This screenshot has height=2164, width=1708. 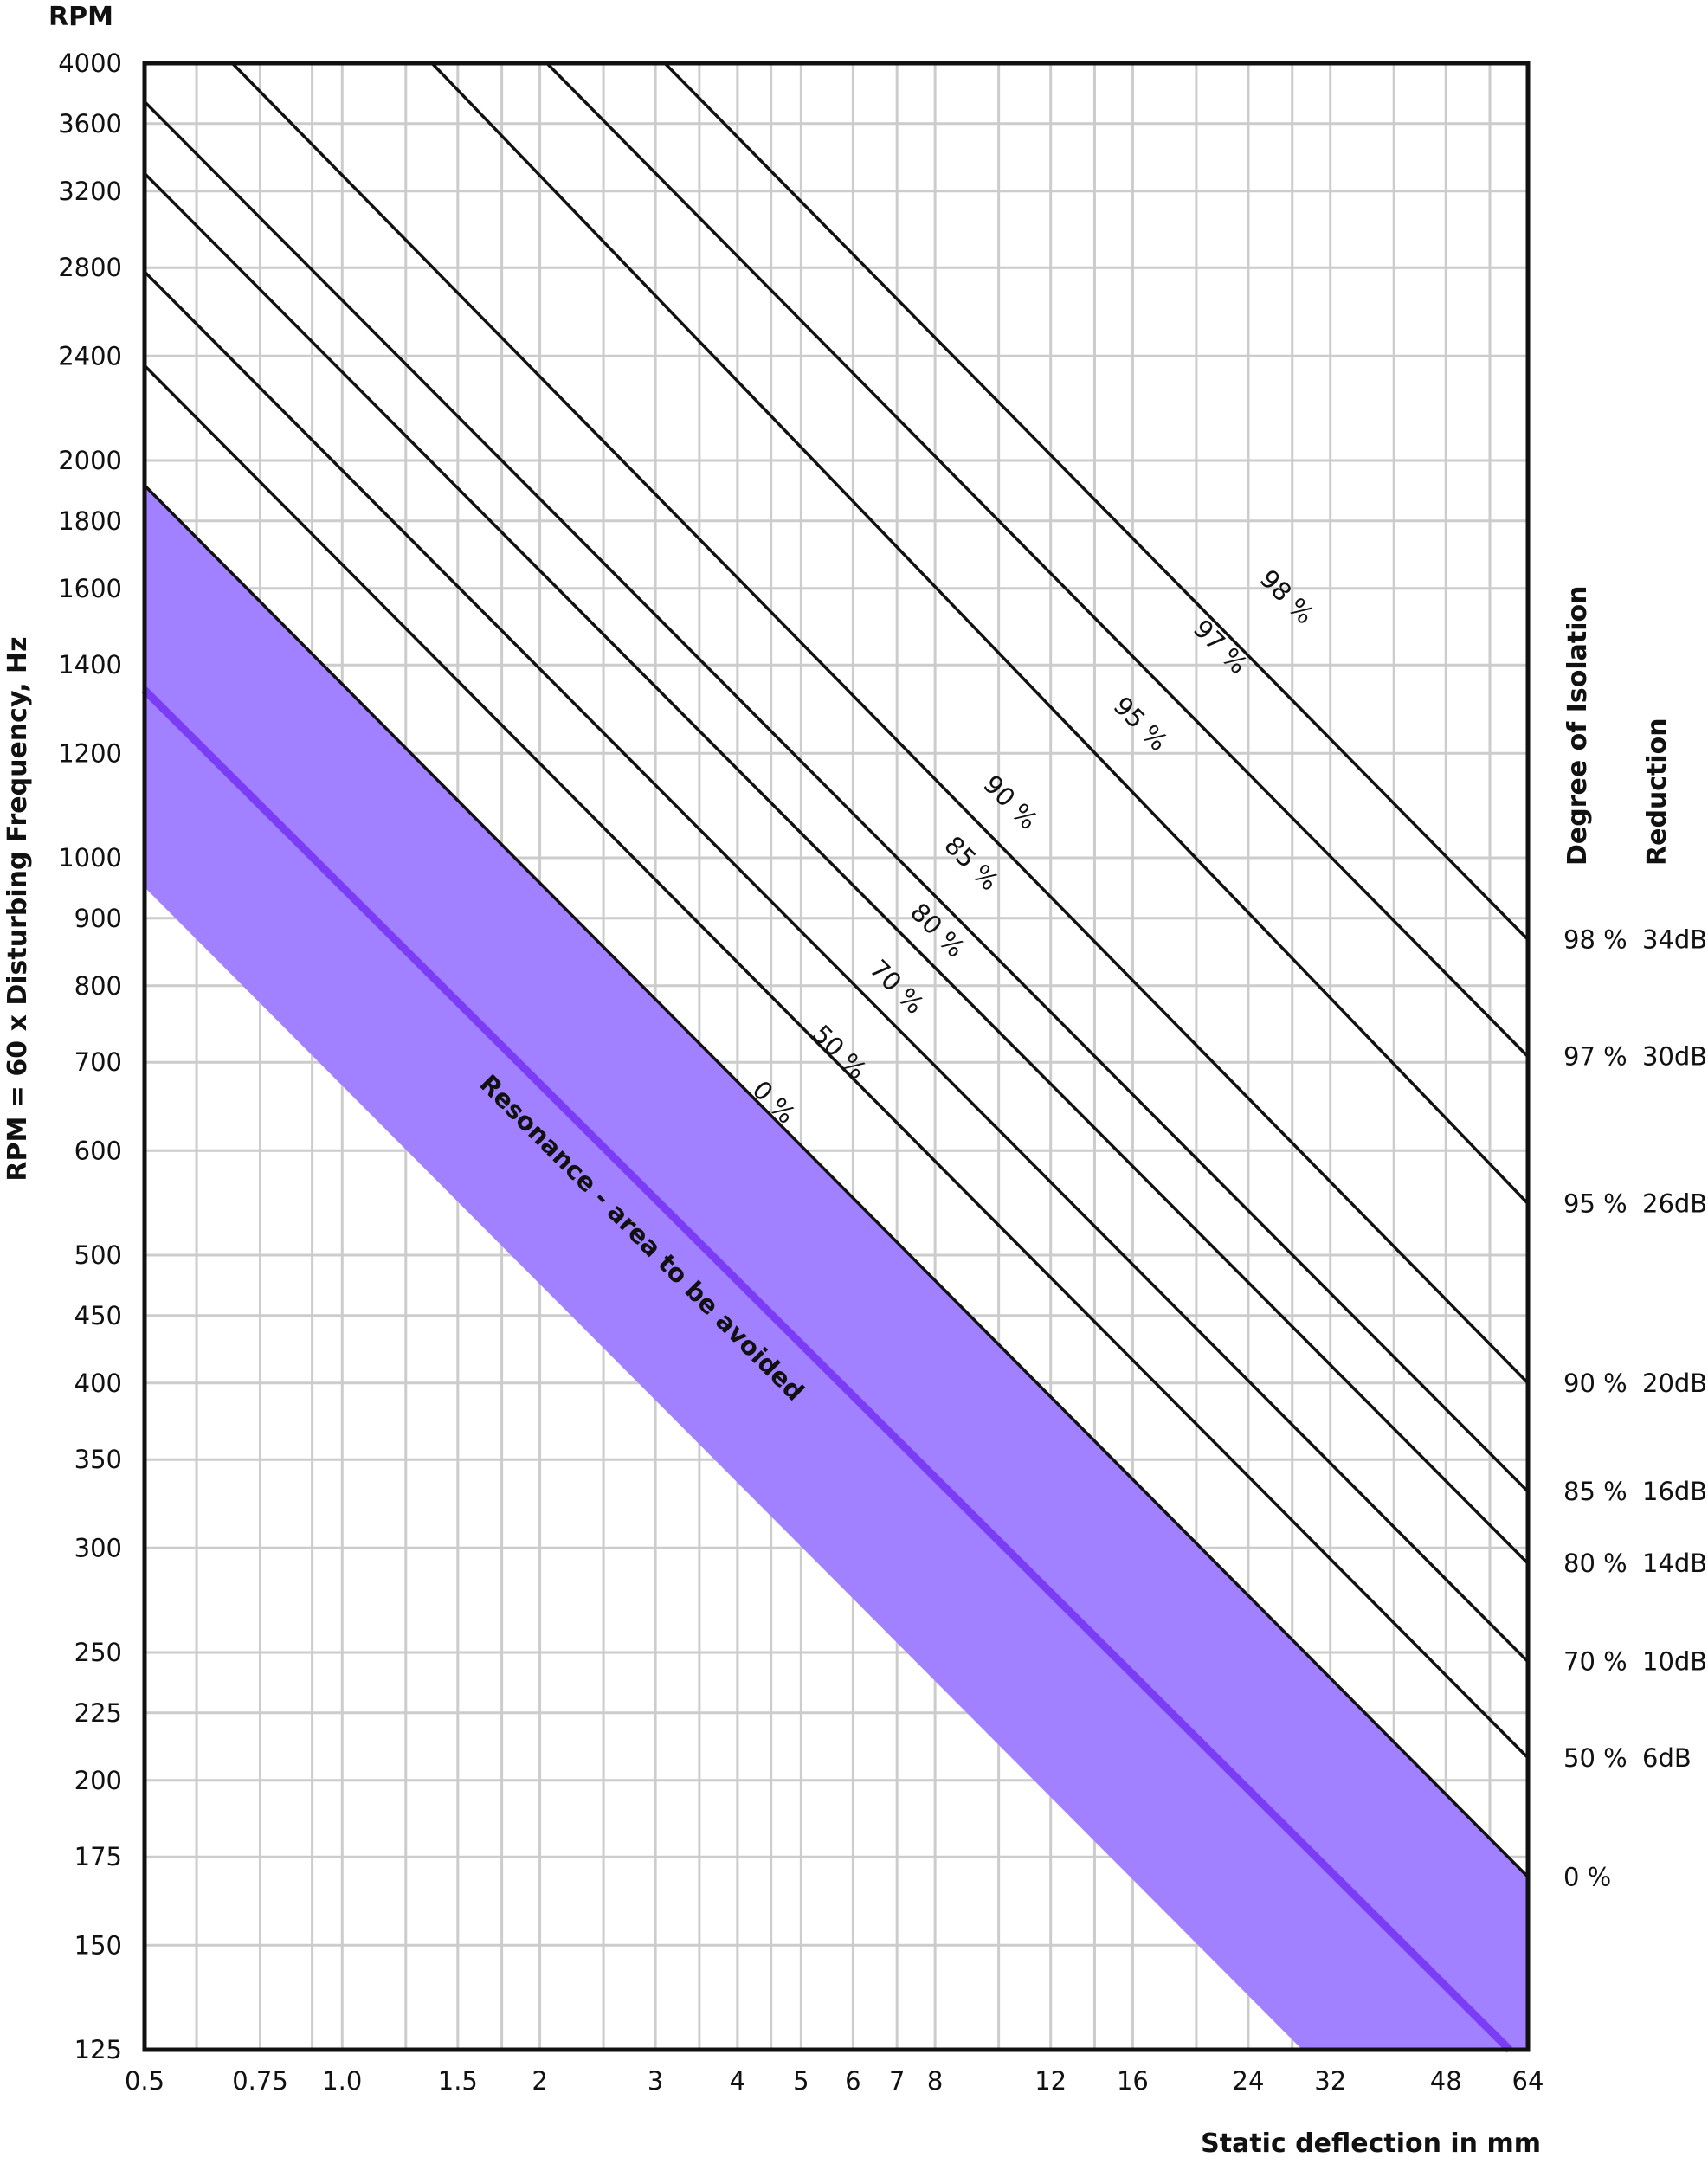 I want to click on isolation-value: 80 %, so click(x=1595, y=1563).